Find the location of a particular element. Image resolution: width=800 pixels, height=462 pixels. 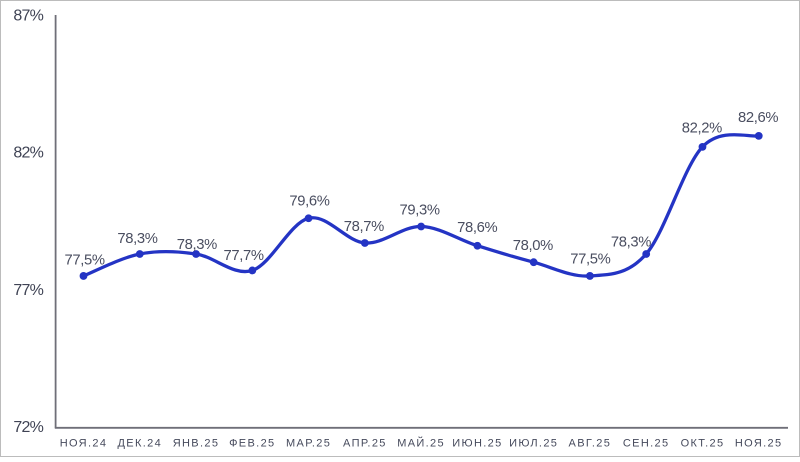

svg-text: ИЮН.25 is located at coordinates (477, 443).